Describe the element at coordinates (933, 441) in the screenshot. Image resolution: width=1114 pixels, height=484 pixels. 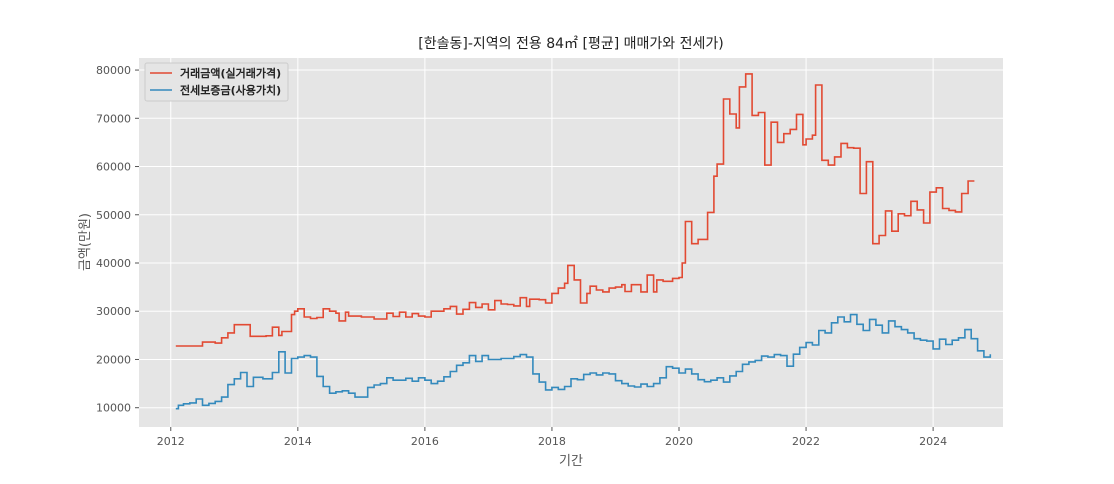
I see `x-tick-label: 2024` at that location.